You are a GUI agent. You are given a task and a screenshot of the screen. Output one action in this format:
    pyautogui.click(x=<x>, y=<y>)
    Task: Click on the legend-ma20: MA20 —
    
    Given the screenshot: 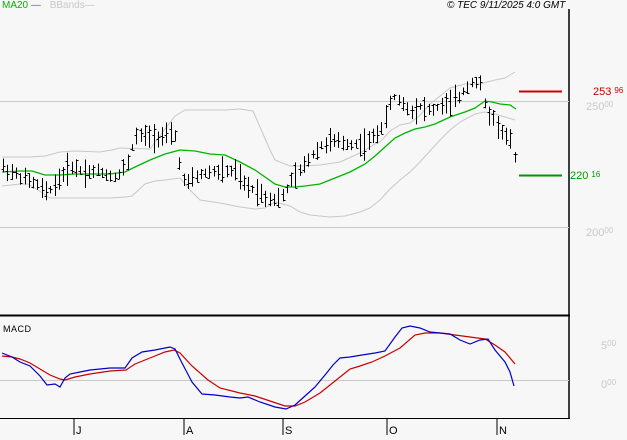 What is the action you would take?
    pyautogui.click(x=21, y=5)
    